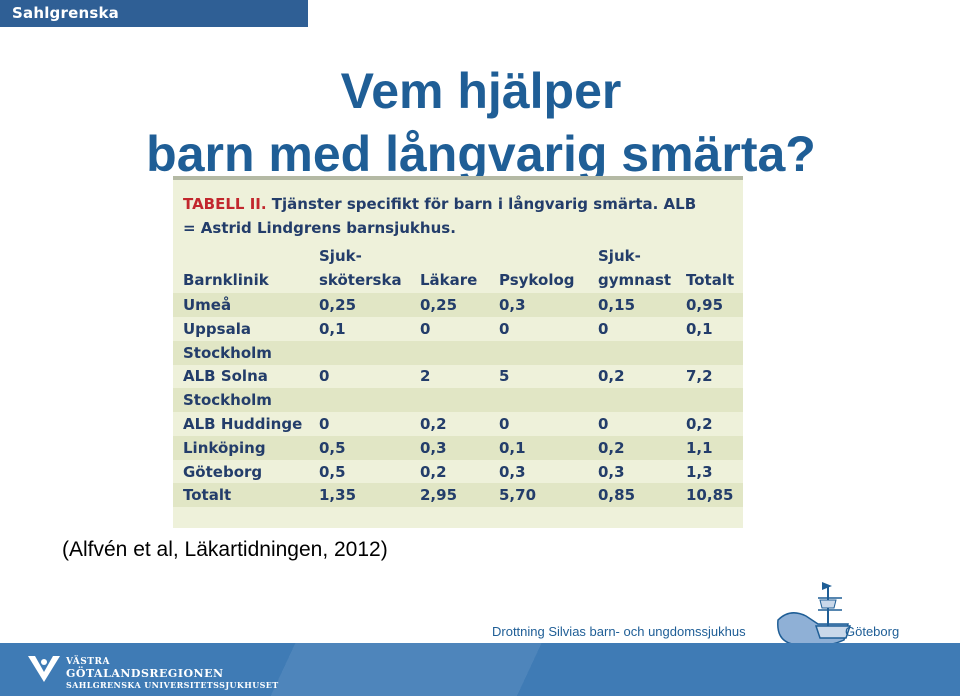 This screenshot has width=960, height=696. I want to click on table-cell: 0,15, so click(617, 305).